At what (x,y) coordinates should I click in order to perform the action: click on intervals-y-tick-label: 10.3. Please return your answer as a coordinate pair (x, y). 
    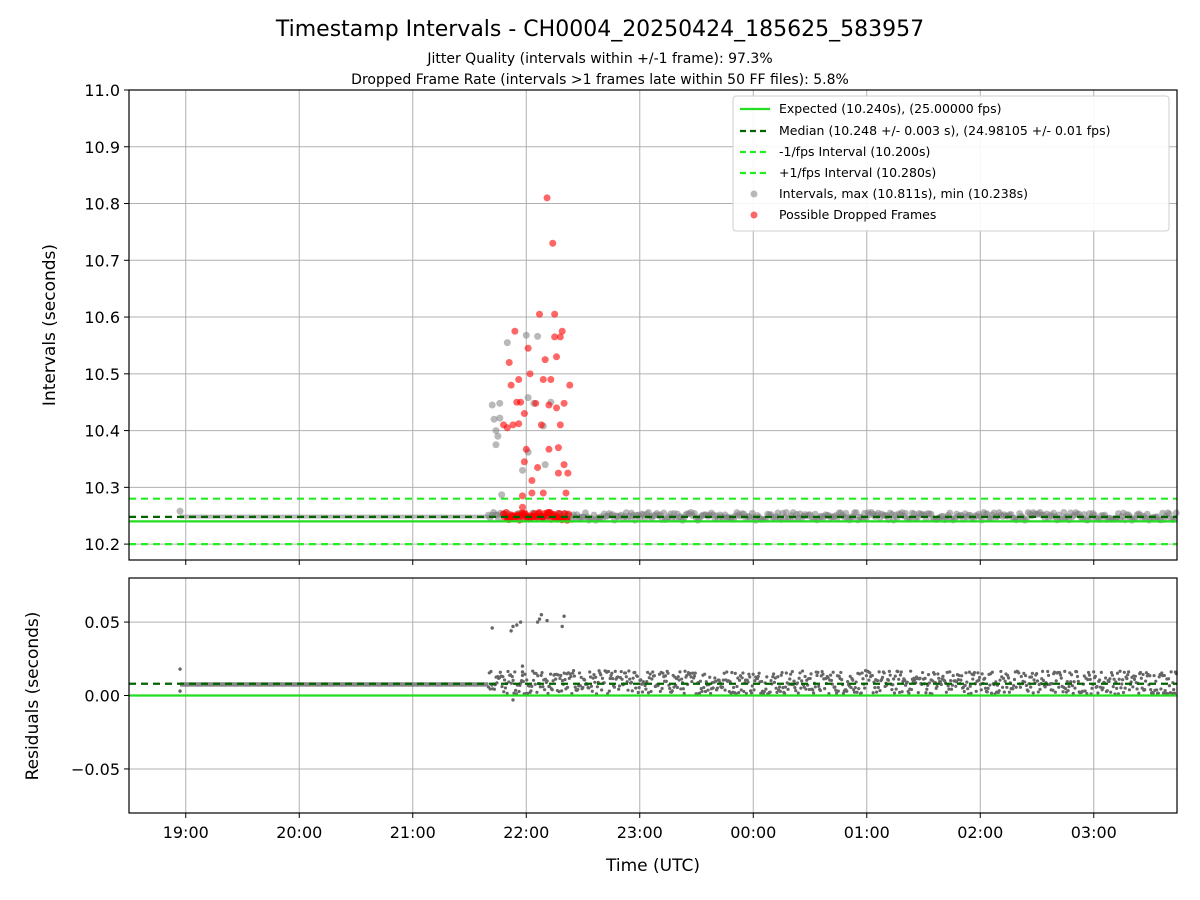
    Looking at the image, I should click on (102, 487).